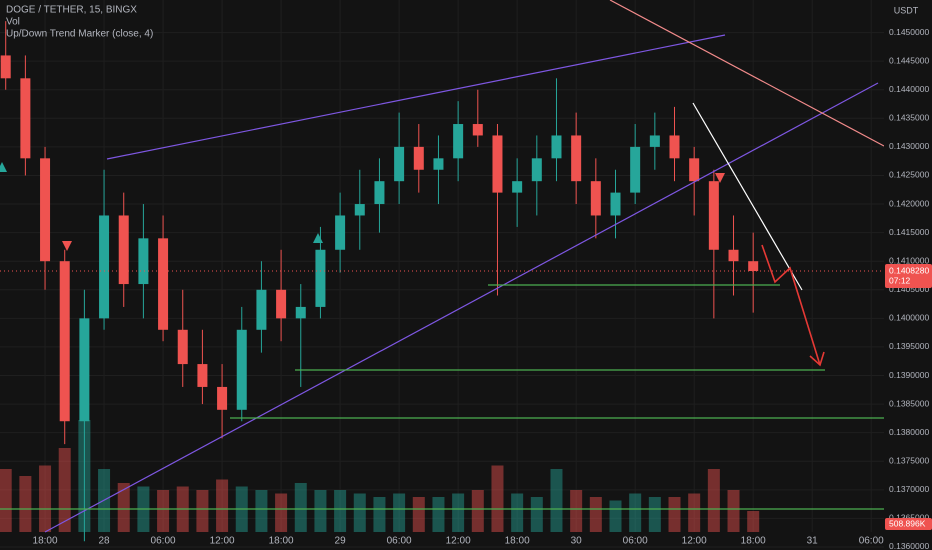 The image size is (932, 550). I want to click on y-tick-label: 0.1440000, so click(909, 89).